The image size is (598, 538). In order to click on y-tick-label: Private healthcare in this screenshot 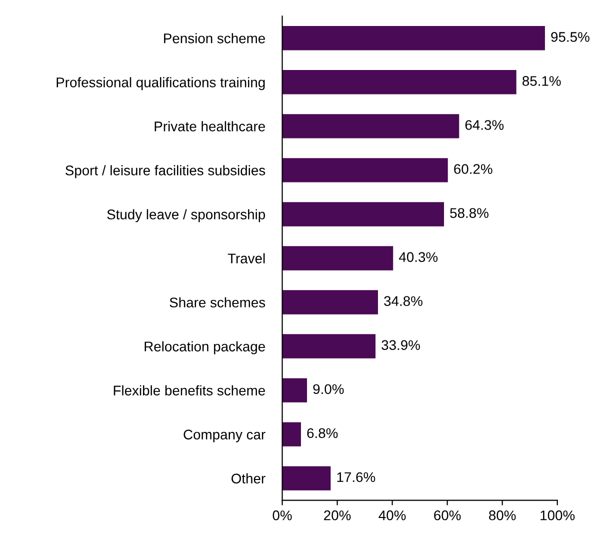, I will do `click(209, 126)`.